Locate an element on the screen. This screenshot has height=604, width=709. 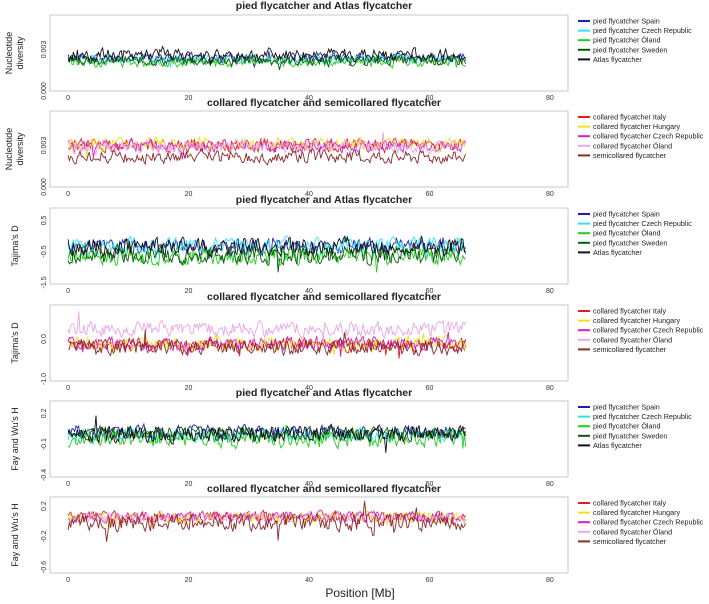
y-tick-label: -1.5 is located at coordinates (44, 282).